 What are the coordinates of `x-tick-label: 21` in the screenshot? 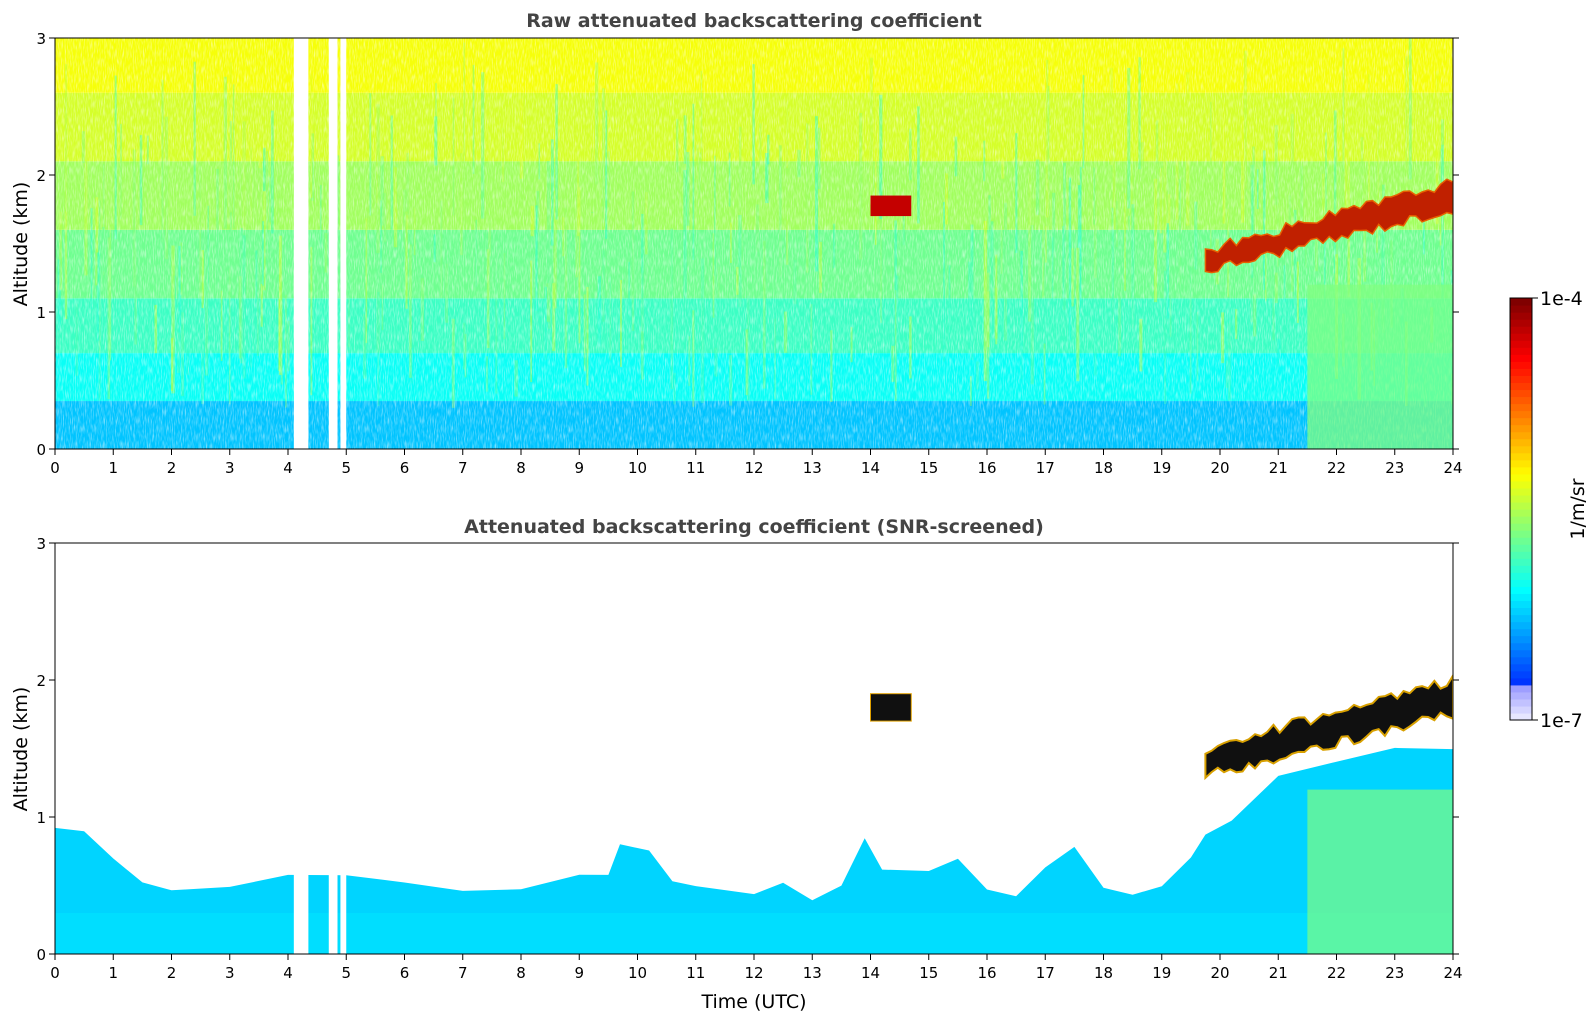 It's located at (1278, 973).